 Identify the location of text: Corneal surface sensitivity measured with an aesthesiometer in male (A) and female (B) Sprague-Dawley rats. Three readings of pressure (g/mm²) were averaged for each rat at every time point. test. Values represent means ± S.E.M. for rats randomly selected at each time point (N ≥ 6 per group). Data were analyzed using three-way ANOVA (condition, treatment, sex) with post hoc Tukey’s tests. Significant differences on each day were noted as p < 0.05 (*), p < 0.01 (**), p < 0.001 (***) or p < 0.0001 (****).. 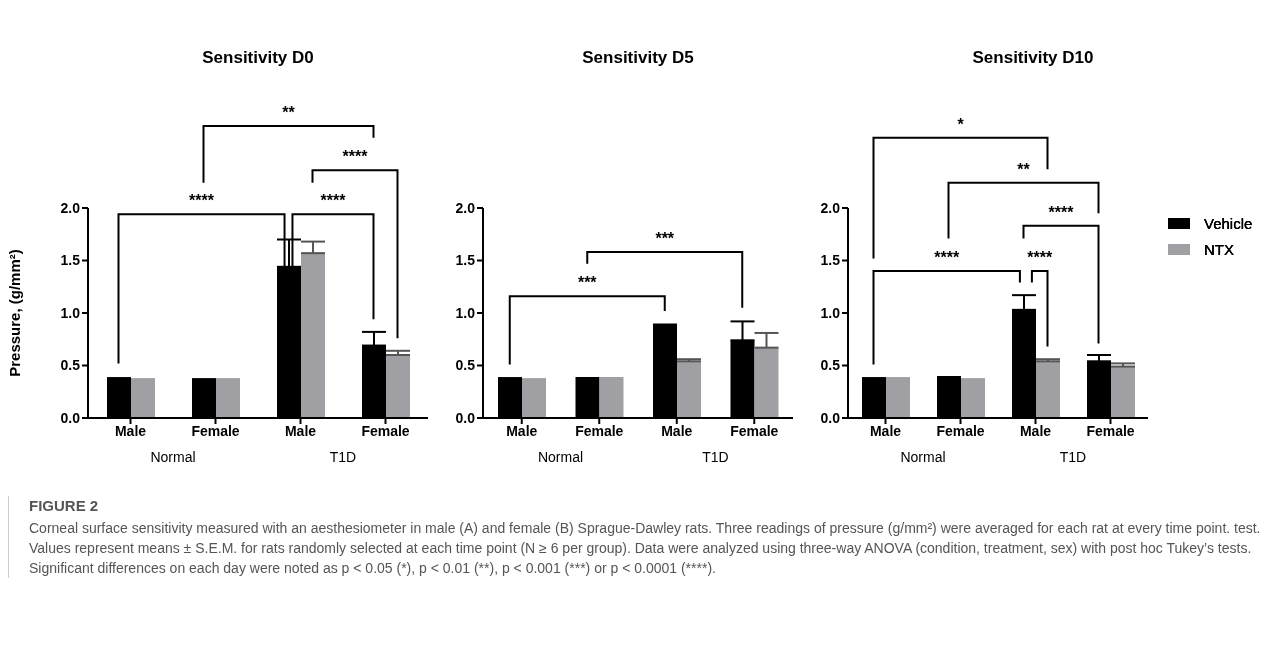
(645, 548).